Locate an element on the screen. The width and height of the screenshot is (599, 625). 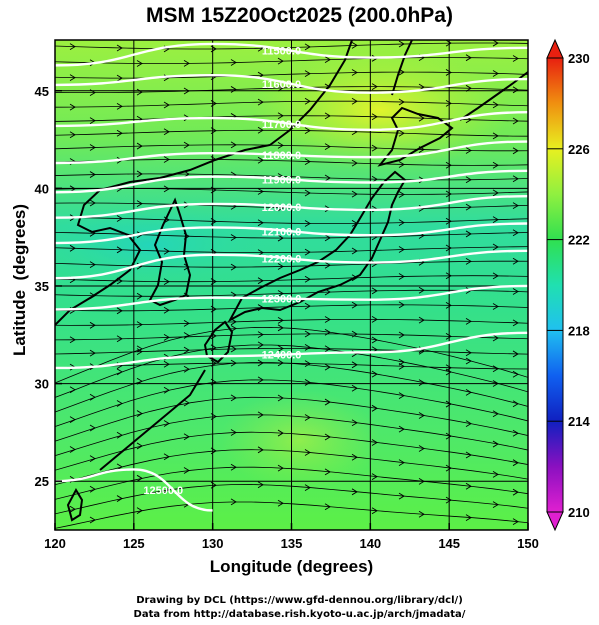
coastline-taiwan is located at coordinates (75, 504).